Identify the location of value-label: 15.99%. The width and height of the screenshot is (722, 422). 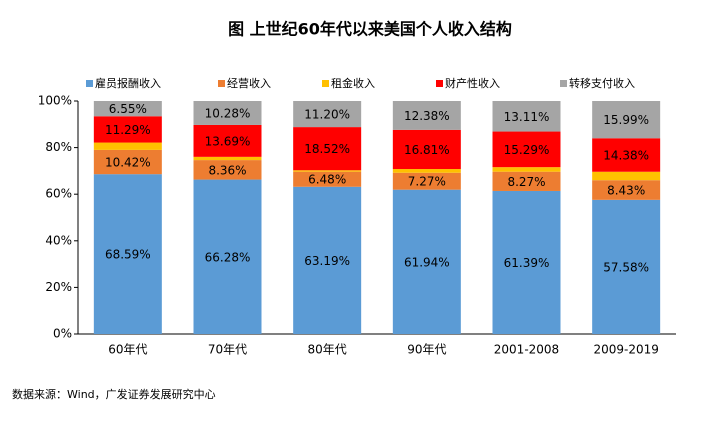
(626, 120).